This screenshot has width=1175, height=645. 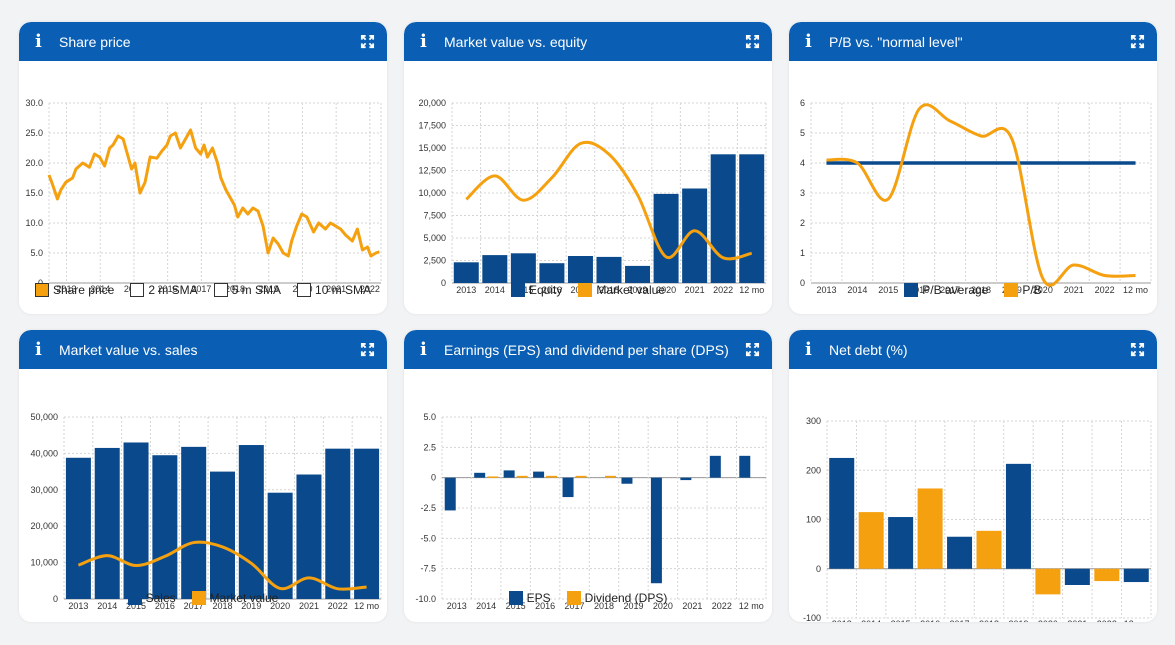 I want to click on legend-label: Equity, so click(x=545, y=290).